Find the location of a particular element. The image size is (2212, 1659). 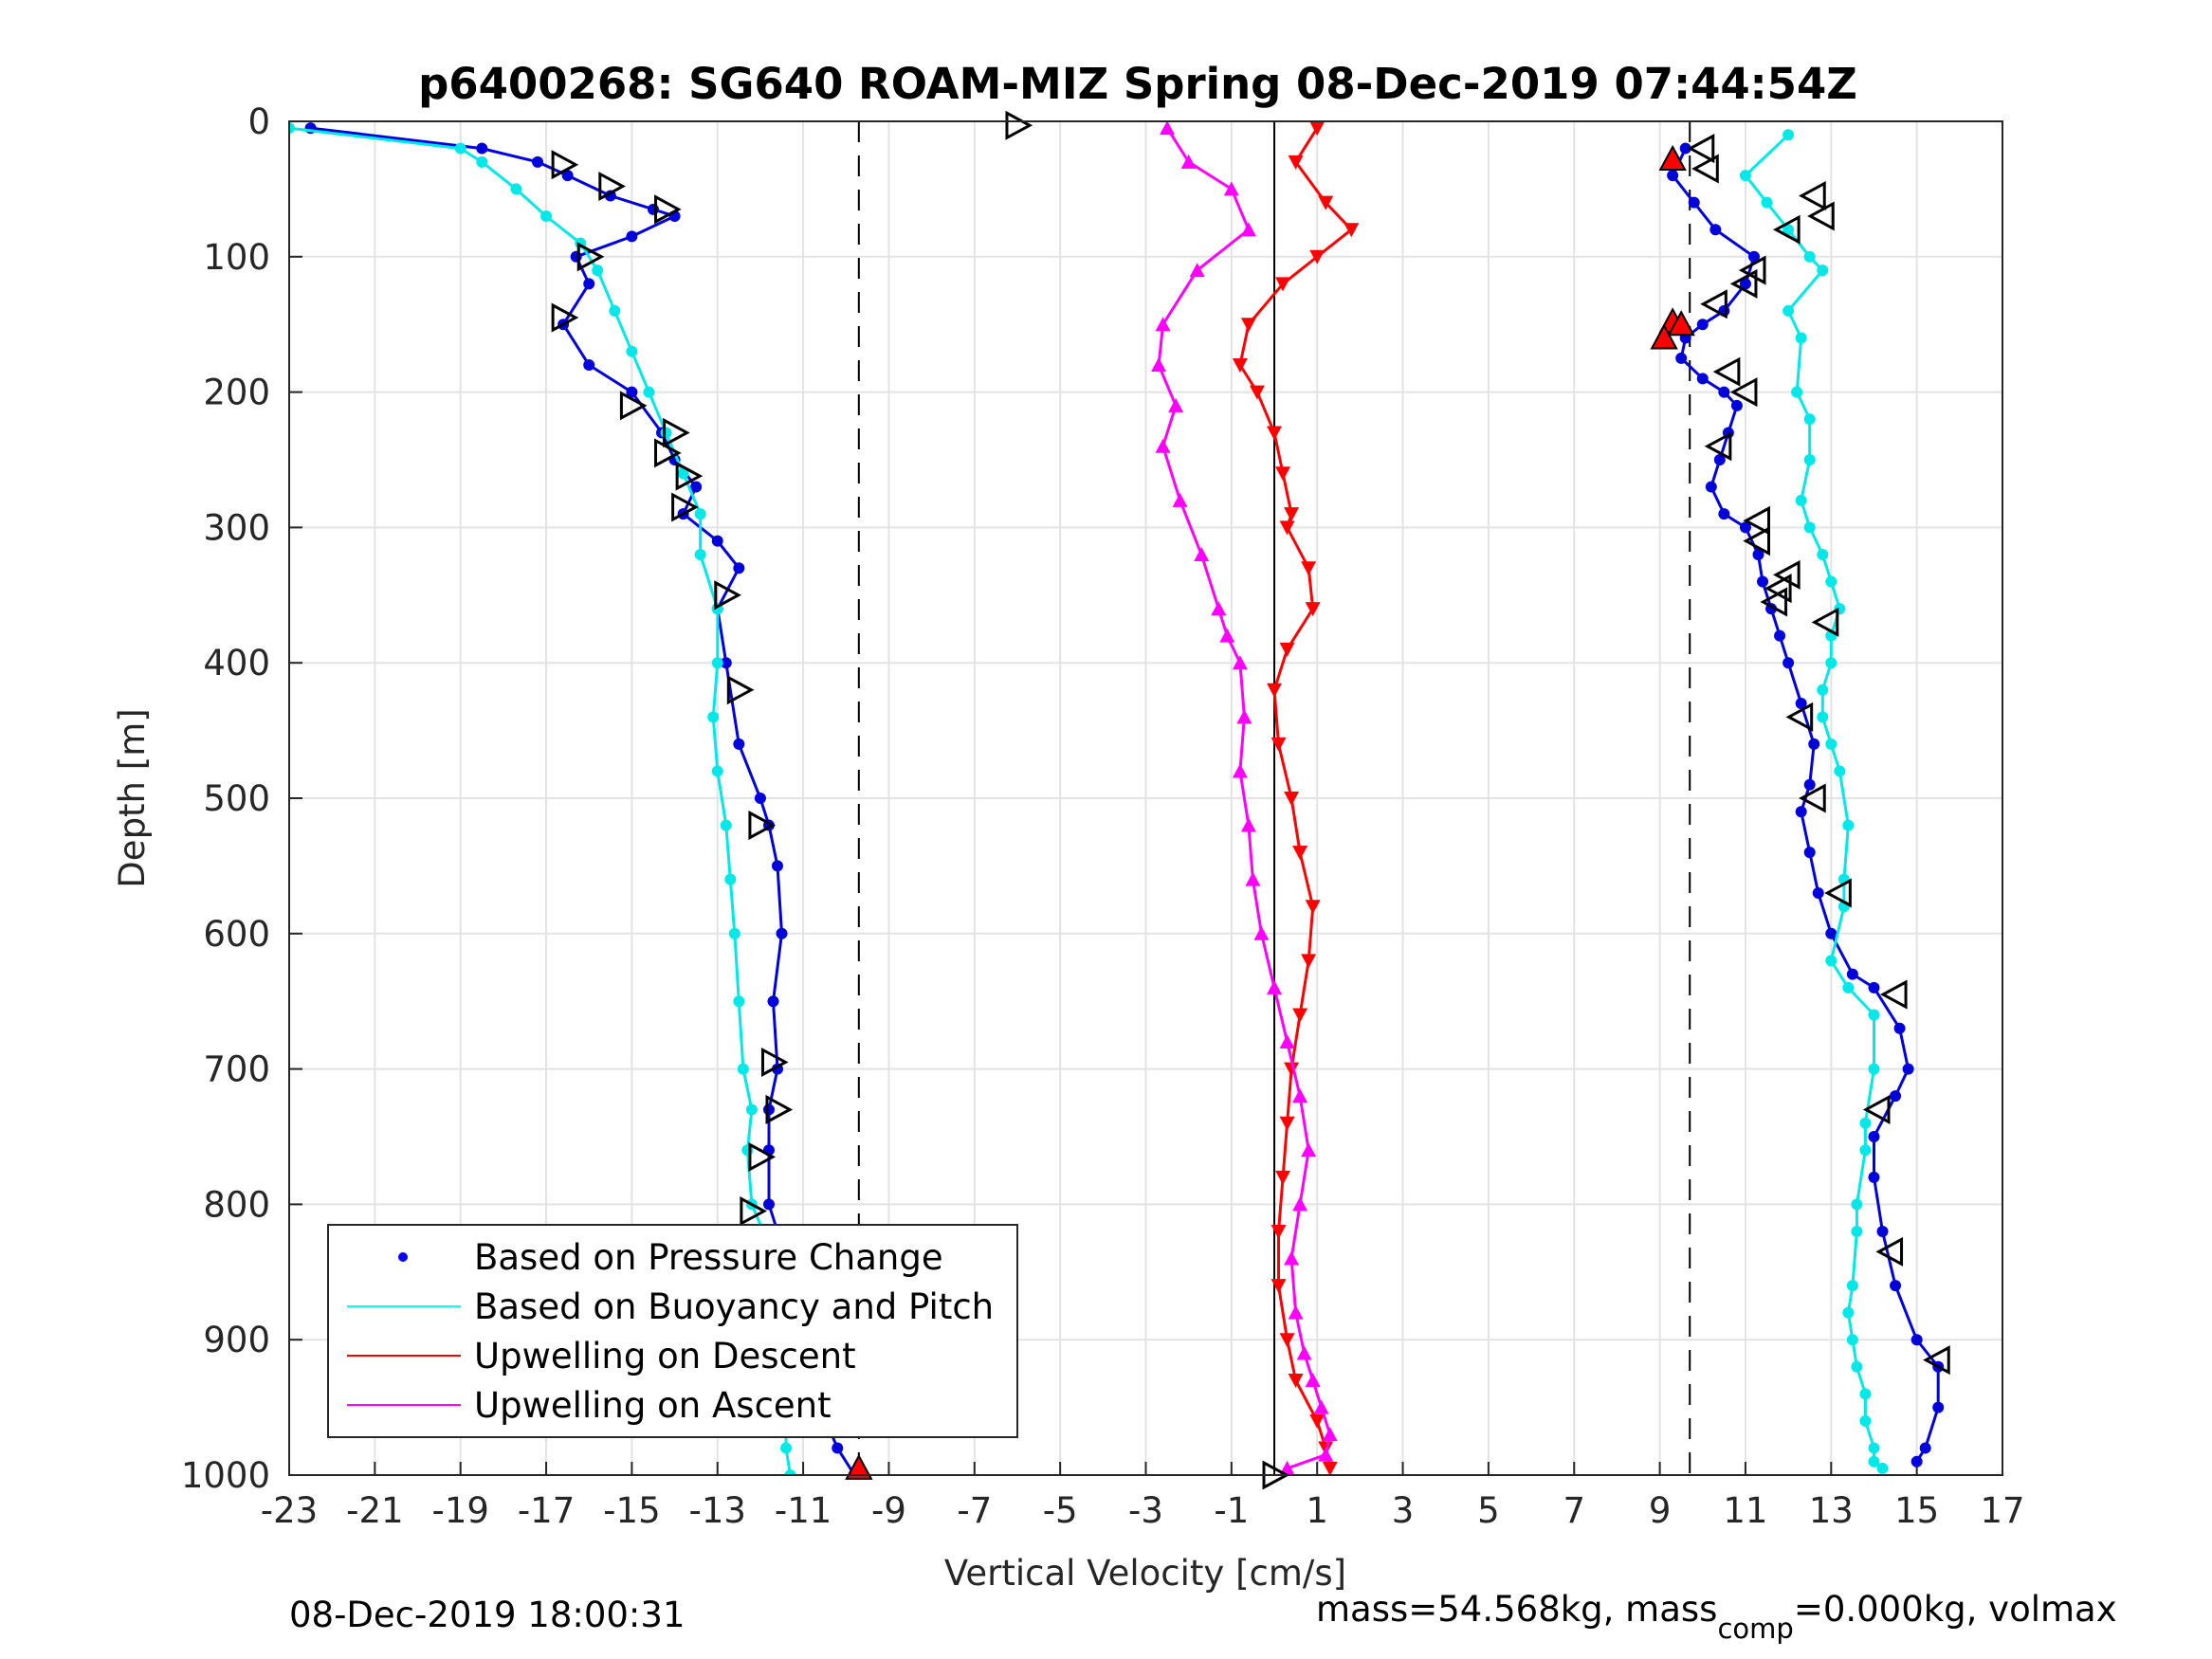

x-tick-label: -11 is located at coordinates (803, 1510).